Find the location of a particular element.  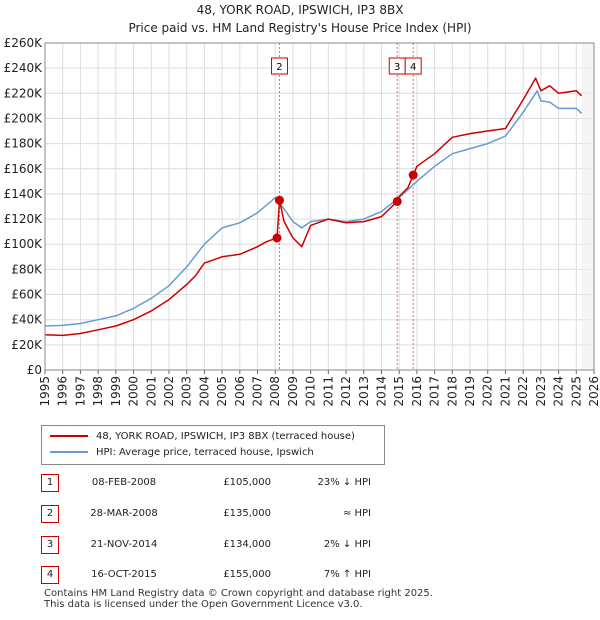

y-tick-label: £80K is located at coordinates (27, 269).